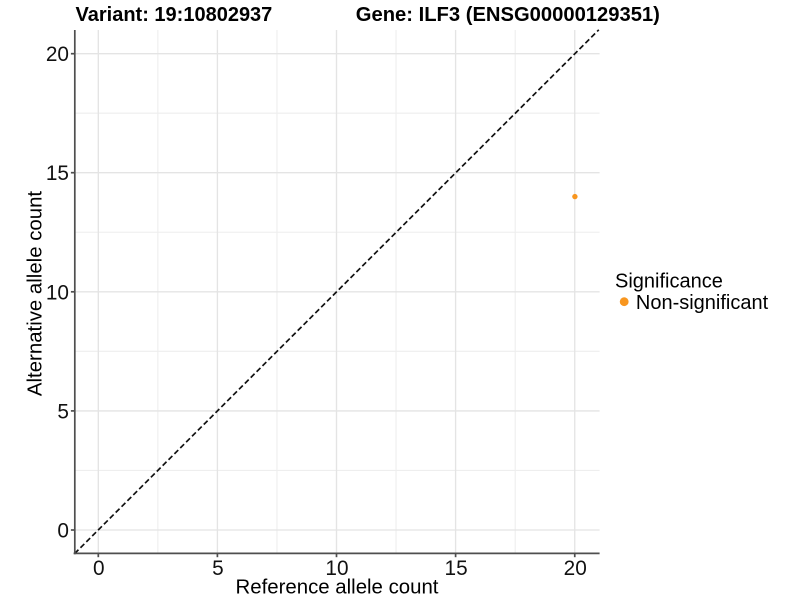  I want to click on svg-text: Reference allele count, so click(337, 588).